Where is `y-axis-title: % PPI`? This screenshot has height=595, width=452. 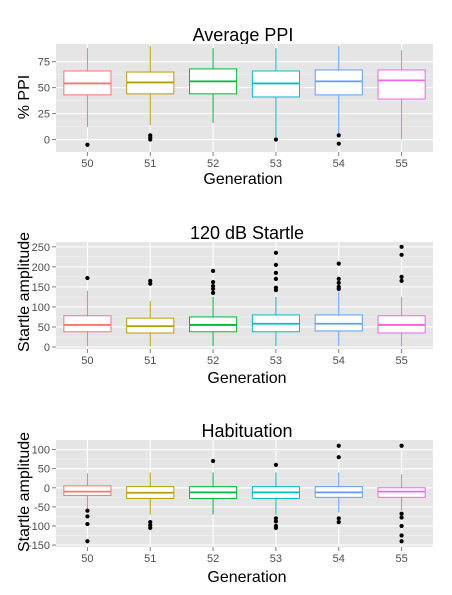 y-axis-title: % PPI is located at coordinates (24, 97).